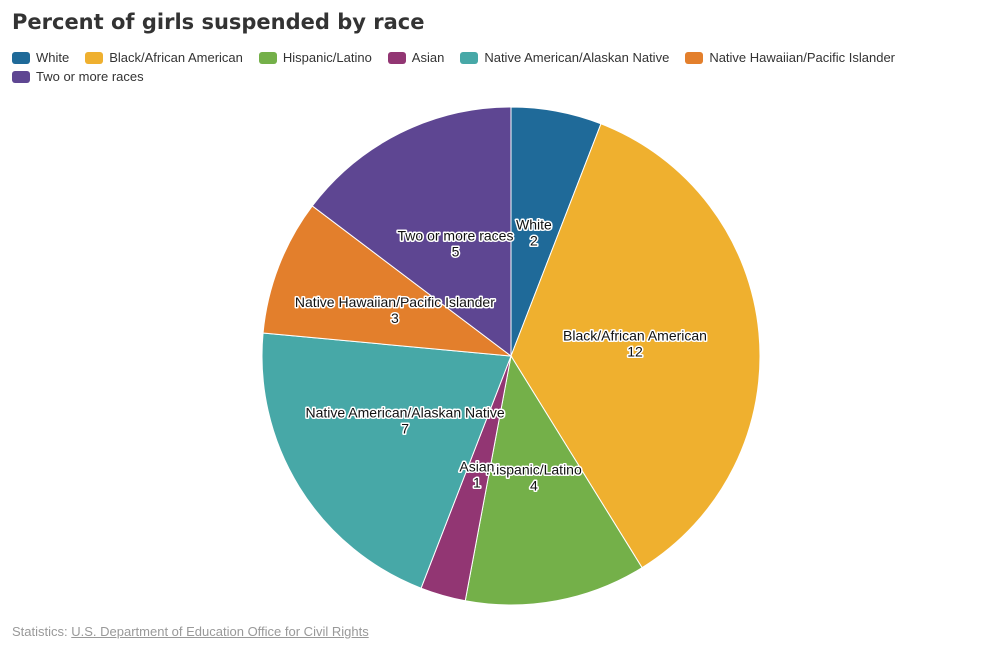  I want to click on legend-item-native-hawaiian-pacific-islander: Native Hawaiian/Pacific Islander, so click(790, 58).